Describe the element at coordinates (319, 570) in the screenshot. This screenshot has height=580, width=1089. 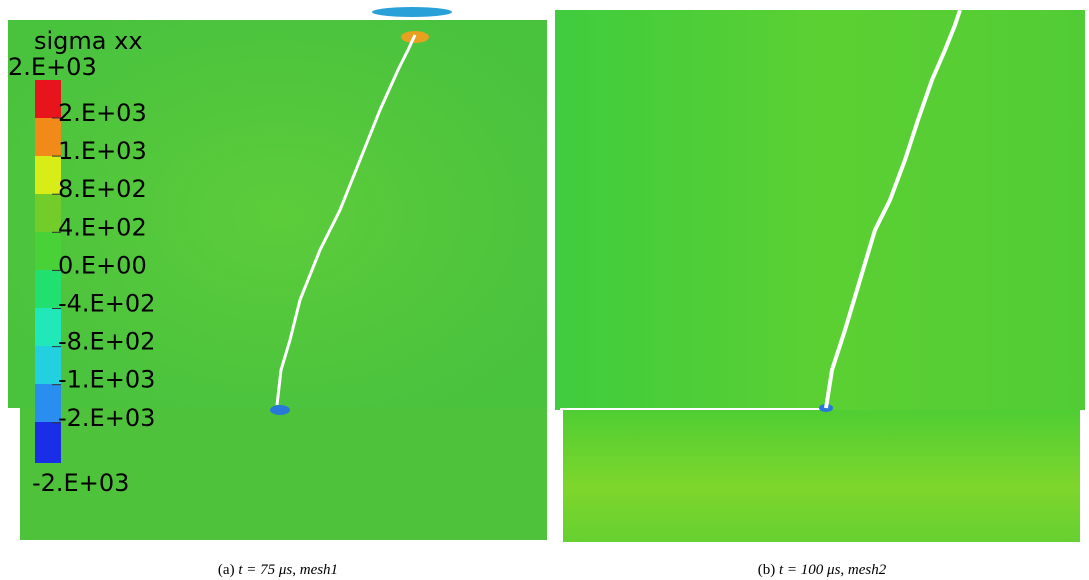
I see `caption-mesh: mesh1` at that location.